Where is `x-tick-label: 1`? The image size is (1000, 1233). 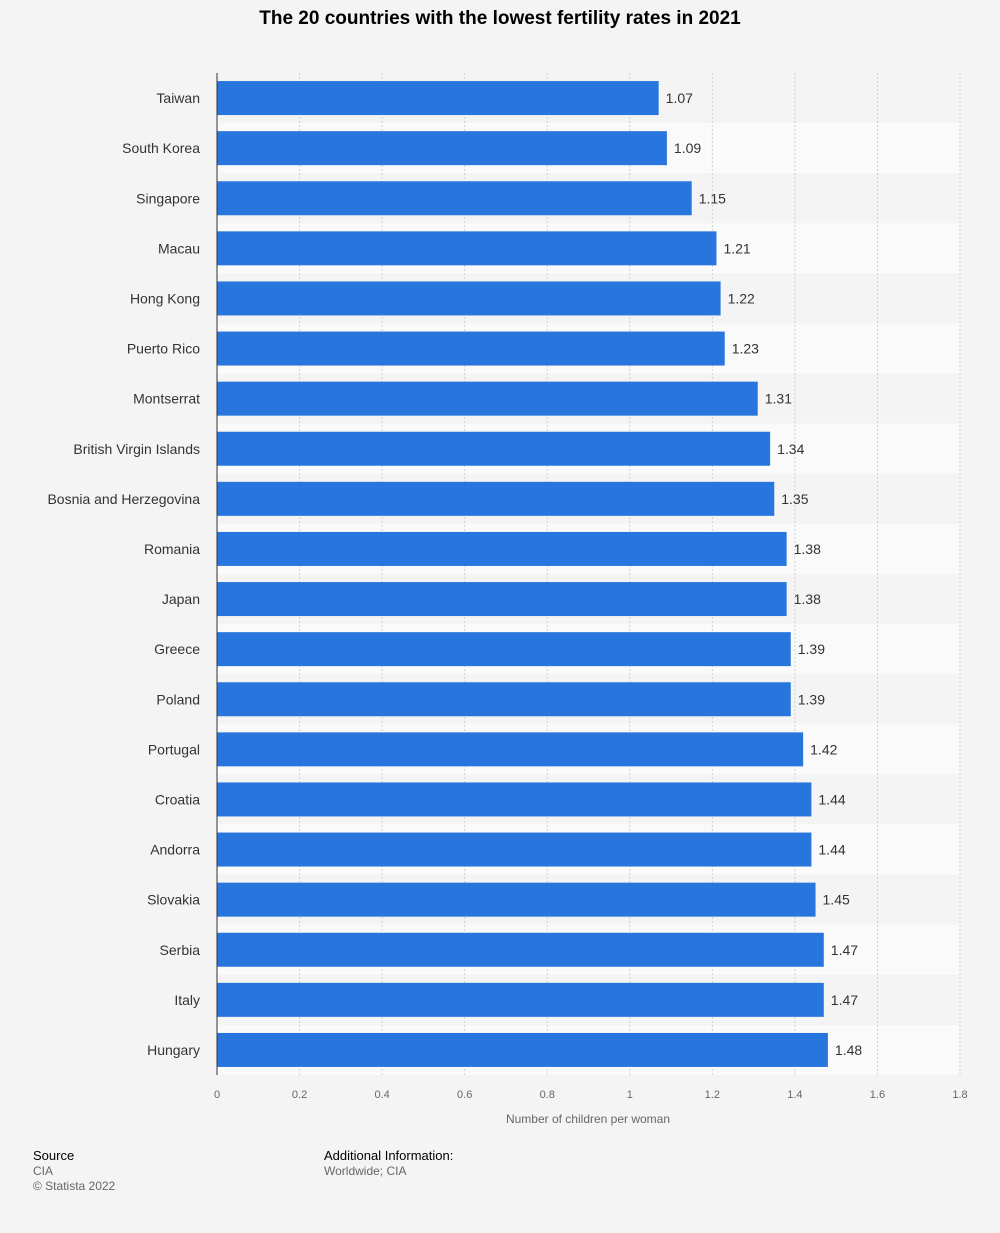
x-tick-label: 1 is located at coordinates (630, 1095).